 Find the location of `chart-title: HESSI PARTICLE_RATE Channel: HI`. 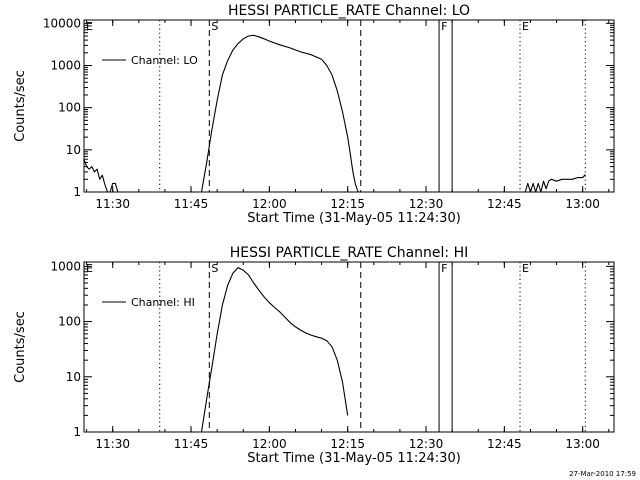

chart-title: HESSI PARTICLE_RATE Channel: HI is located at coordinates (349, 253).